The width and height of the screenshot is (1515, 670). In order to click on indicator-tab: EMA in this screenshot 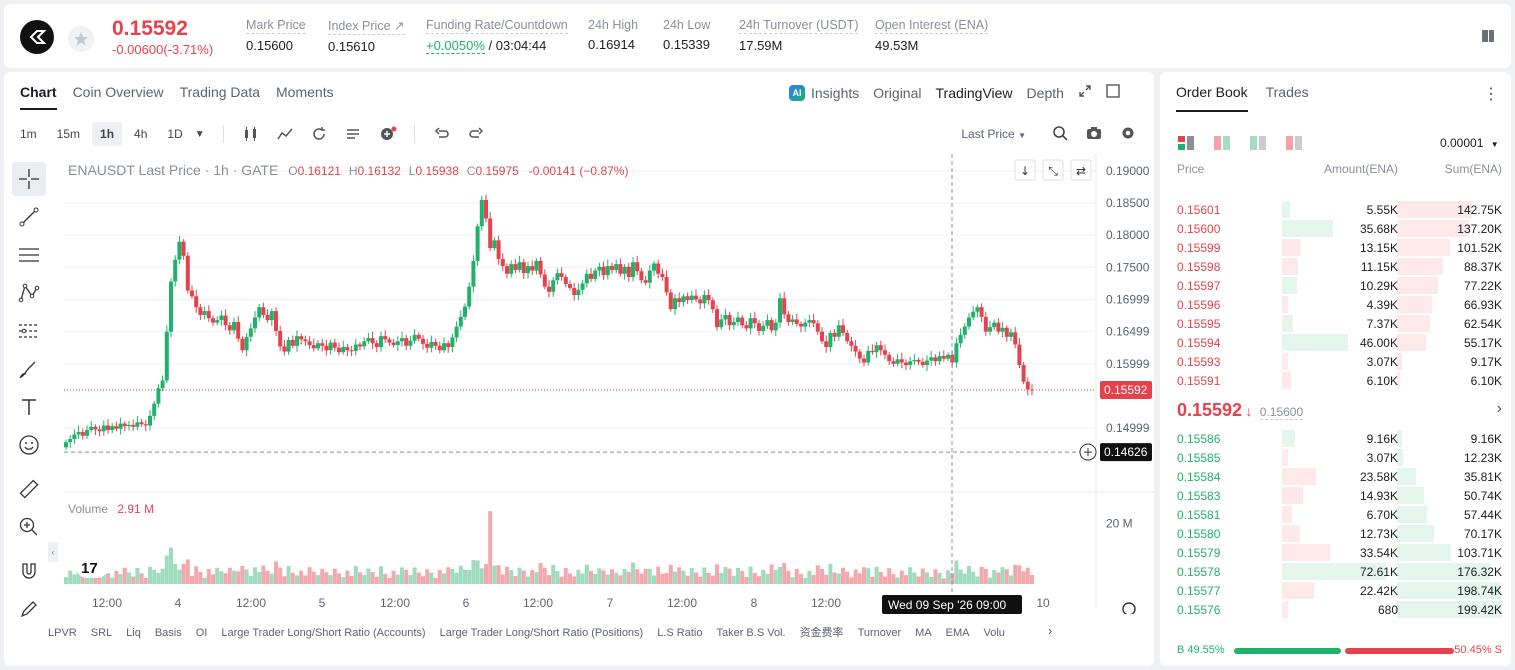, I will do `click(957, 633)`.